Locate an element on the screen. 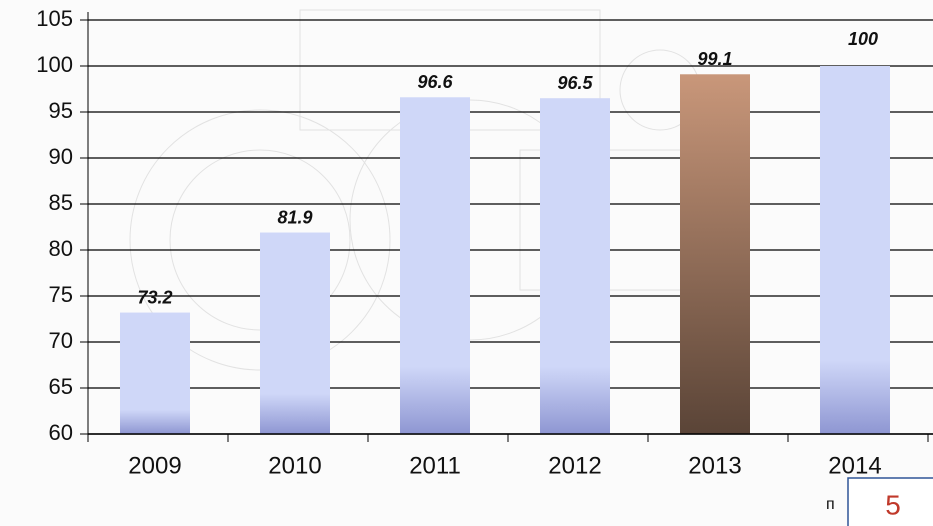 The image size is (933, 526). y-tick-label: 85 is located at coordinates (61, 202).